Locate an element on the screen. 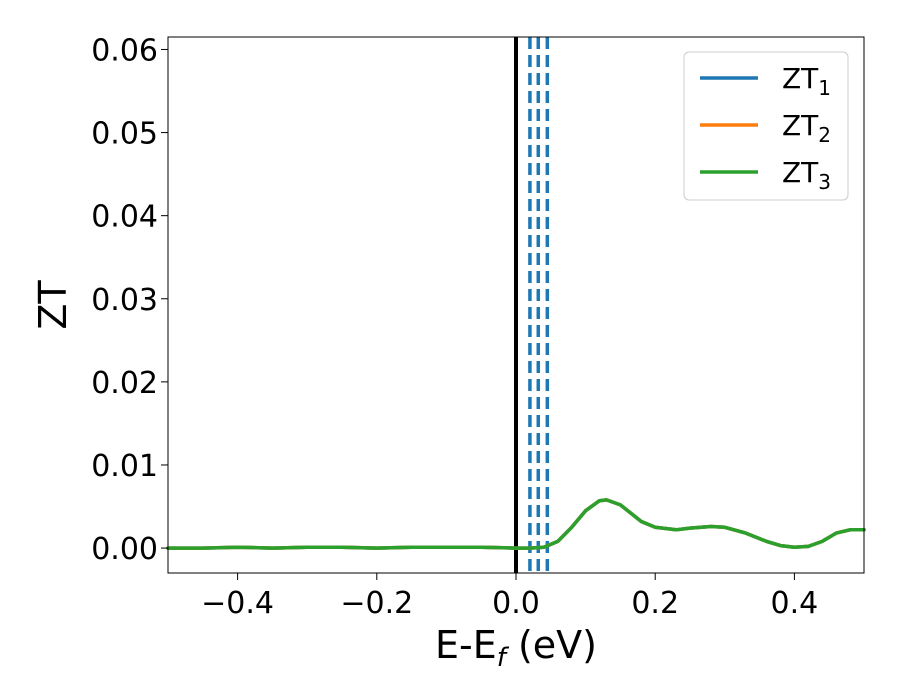 This screenshot has height=700, width=900. x-tick-label: −0.4 is located at coordinates (237, 603).